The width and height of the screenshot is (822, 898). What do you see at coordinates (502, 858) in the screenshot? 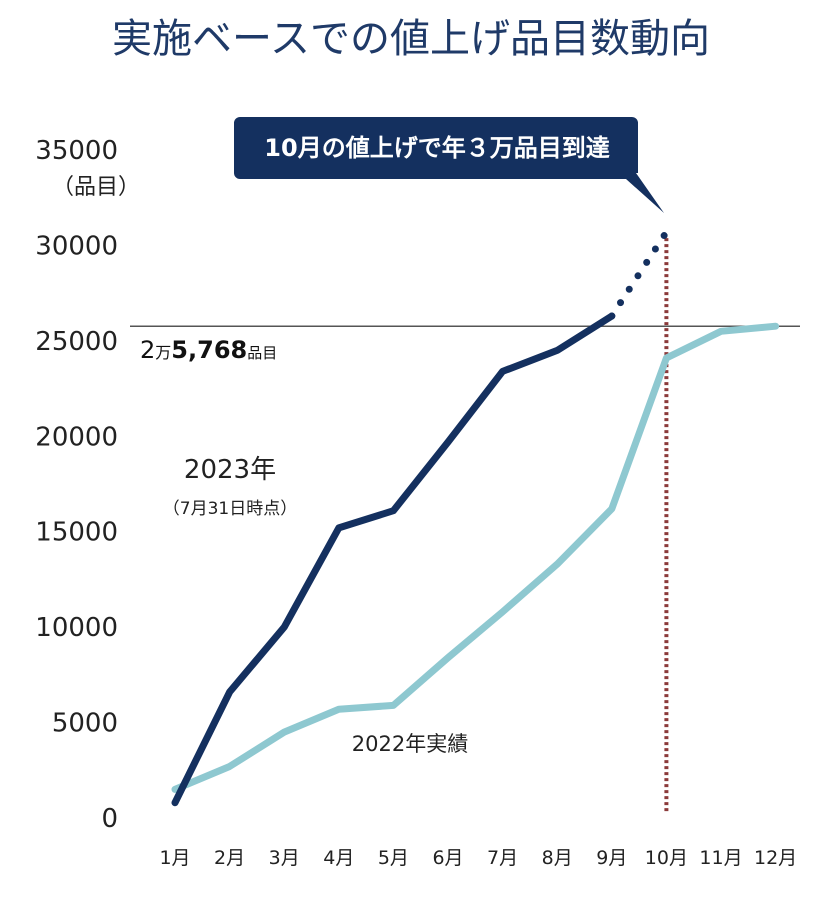
I see `x-tick-label: 7月` at bounding box center [502, 858].